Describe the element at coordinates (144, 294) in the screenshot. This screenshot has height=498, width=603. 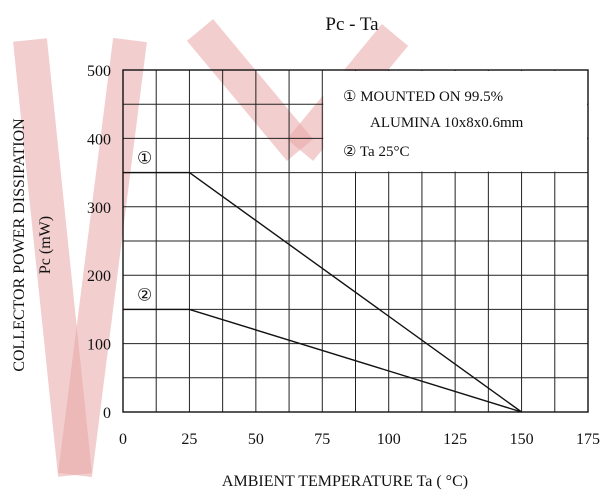
I see `series-marker-2: ②` at that location.